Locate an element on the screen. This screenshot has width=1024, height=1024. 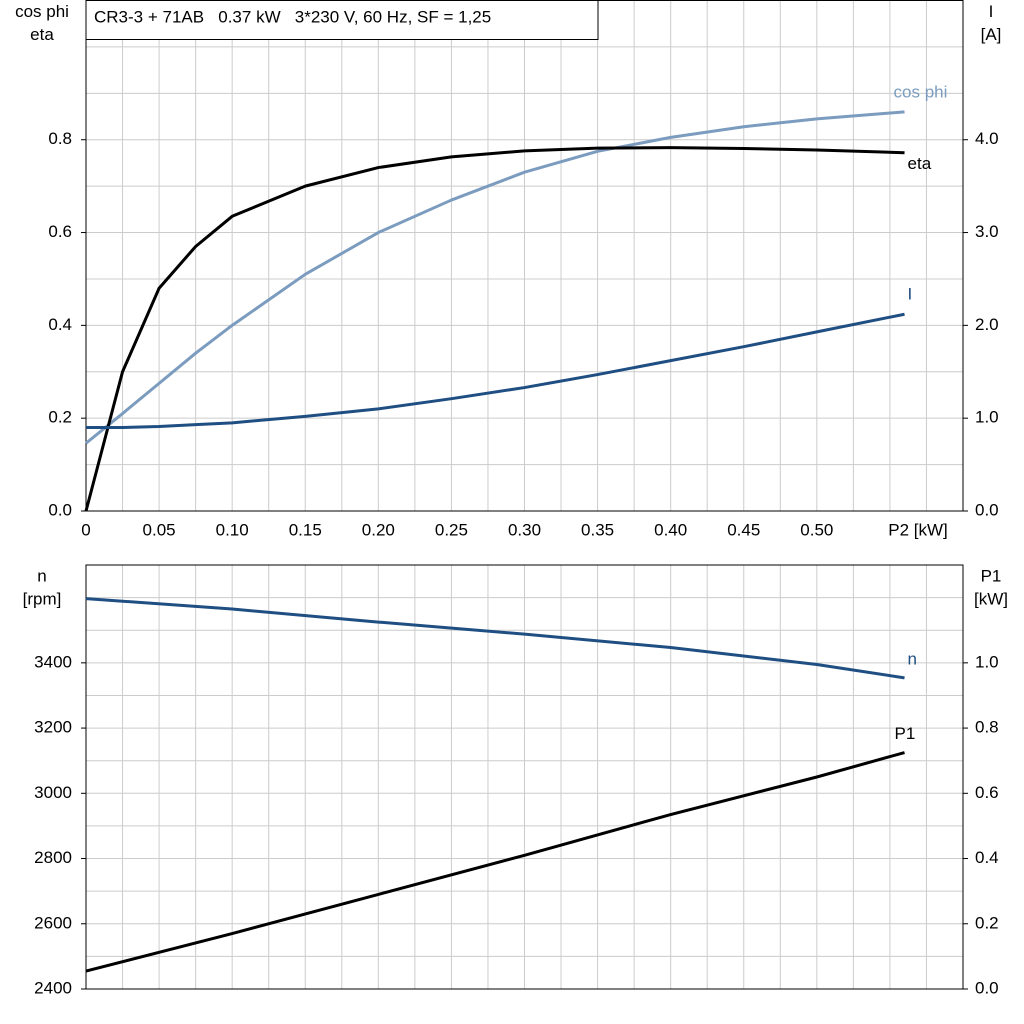
x-tick-label: 0.35 is located at coordinates (597, 529).